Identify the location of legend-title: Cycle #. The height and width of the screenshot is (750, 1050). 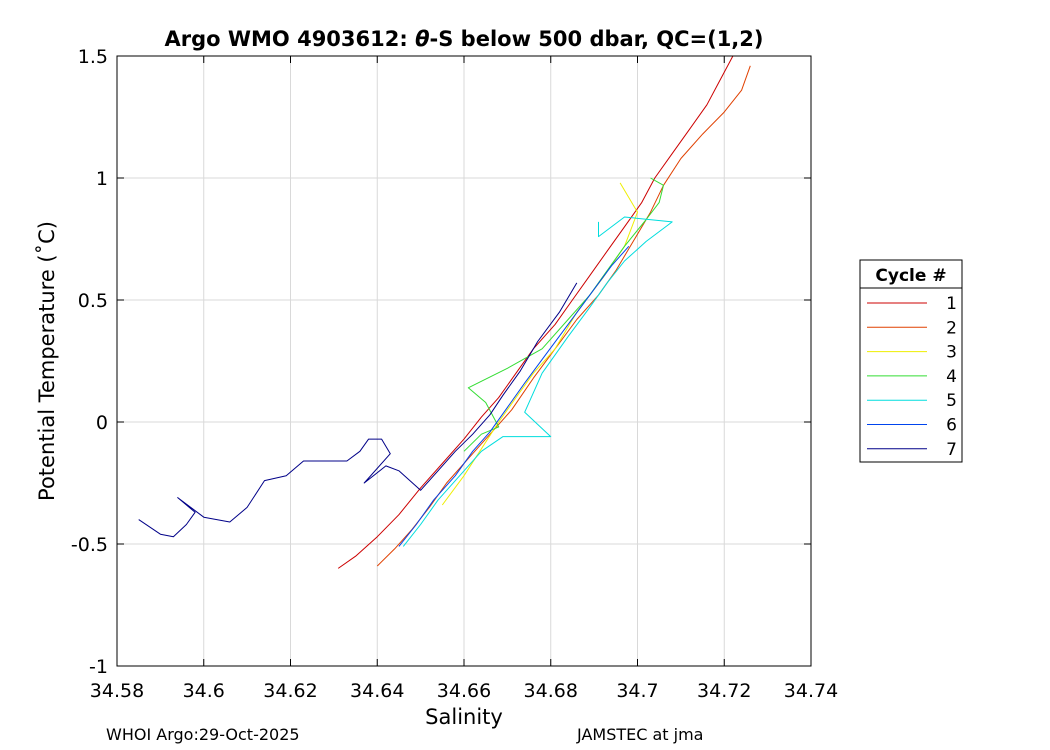
(910, 276).